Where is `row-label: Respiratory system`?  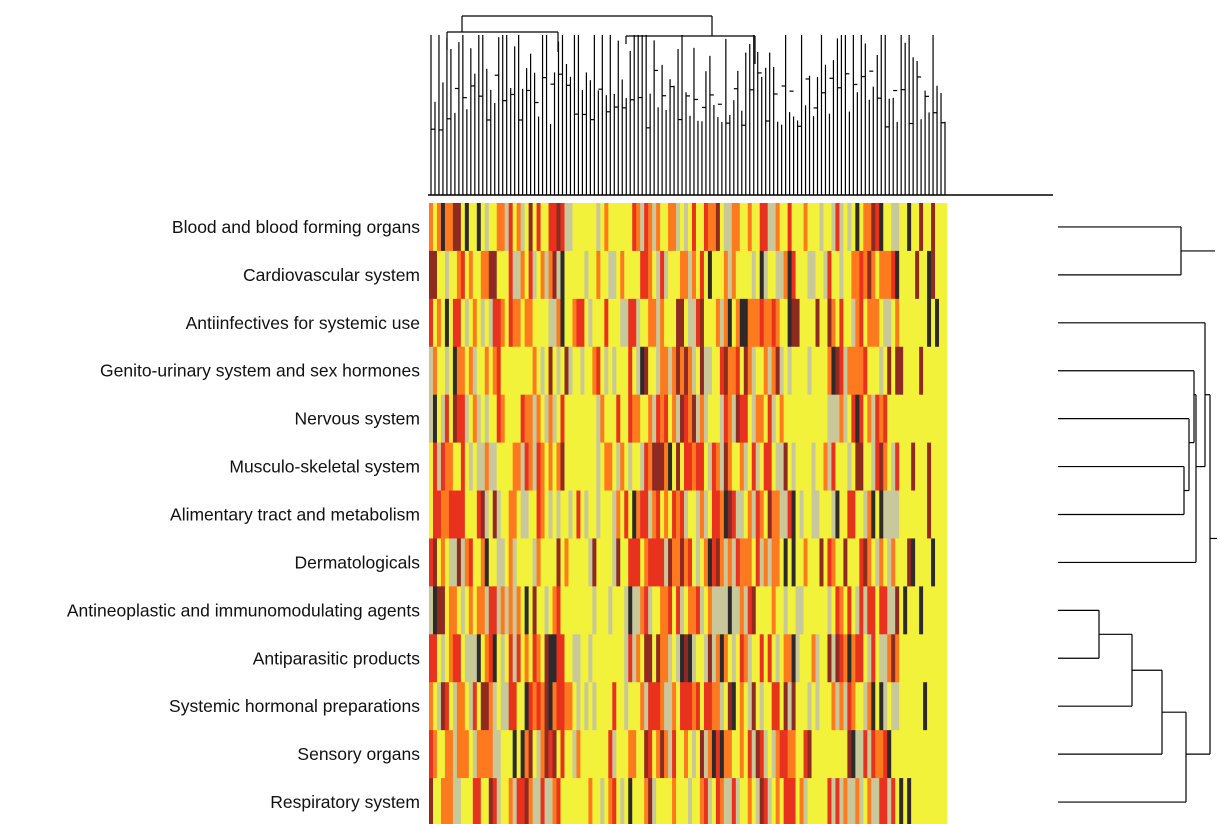 row-label: Respiratory system is located at coordinates (345, 802).